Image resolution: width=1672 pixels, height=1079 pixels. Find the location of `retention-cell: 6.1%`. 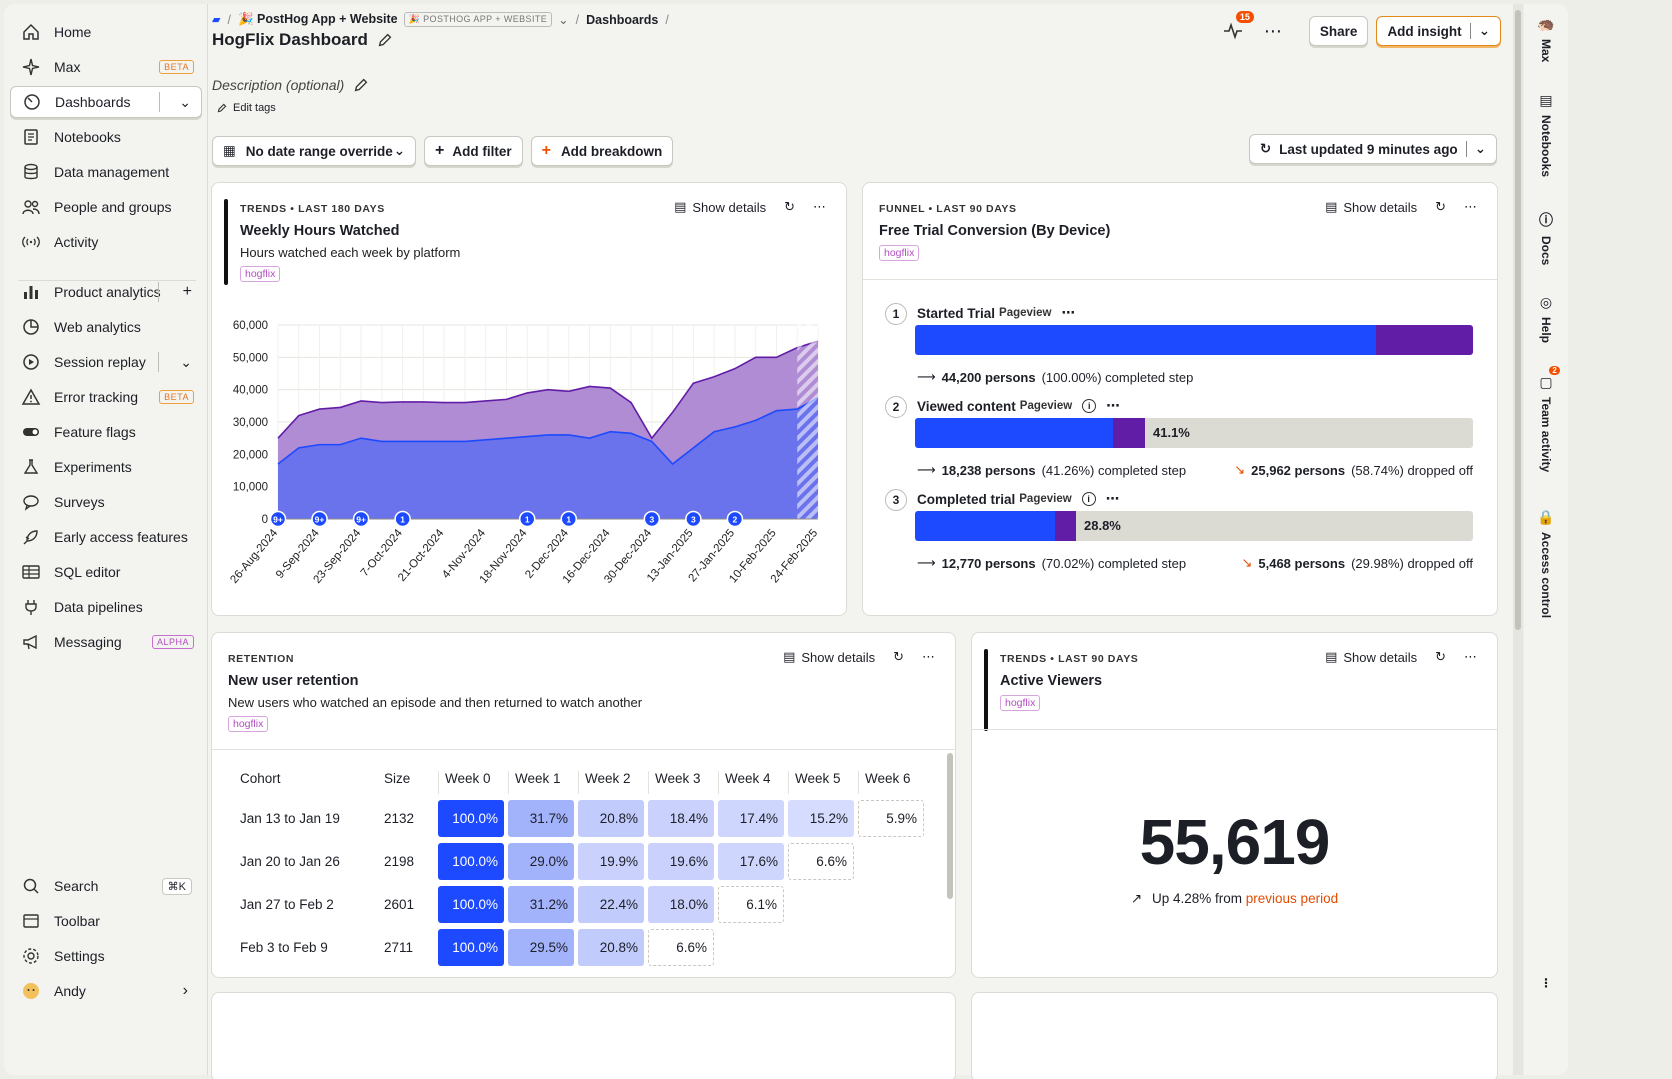

retention-cell: 6.1% is located at coordinates (751, 904).